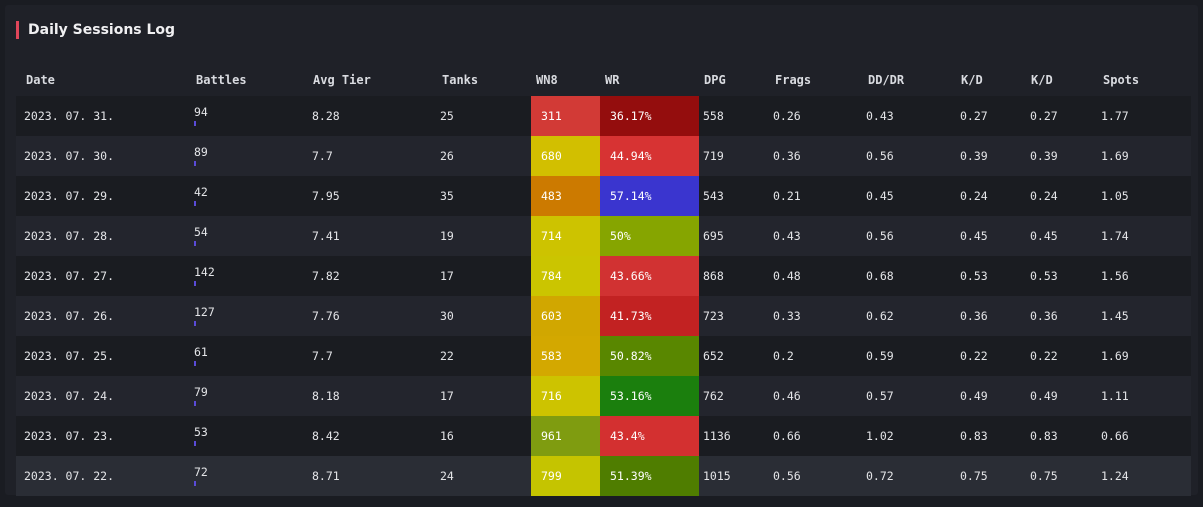  I want to click on win-rate-cell: 51.39%, so click(649, 476).